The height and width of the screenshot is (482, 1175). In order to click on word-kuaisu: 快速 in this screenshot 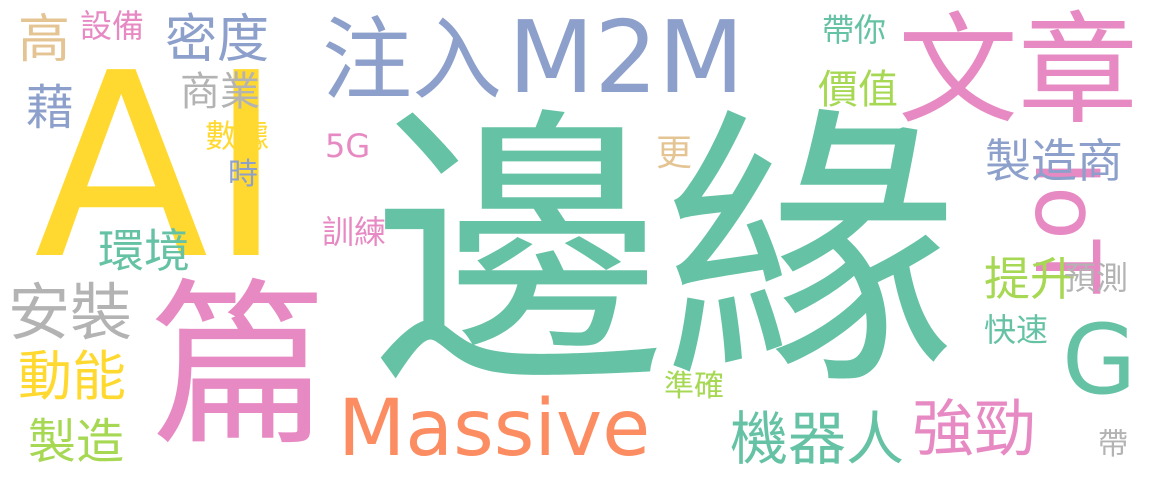, I will do `click(1016, 330)`.